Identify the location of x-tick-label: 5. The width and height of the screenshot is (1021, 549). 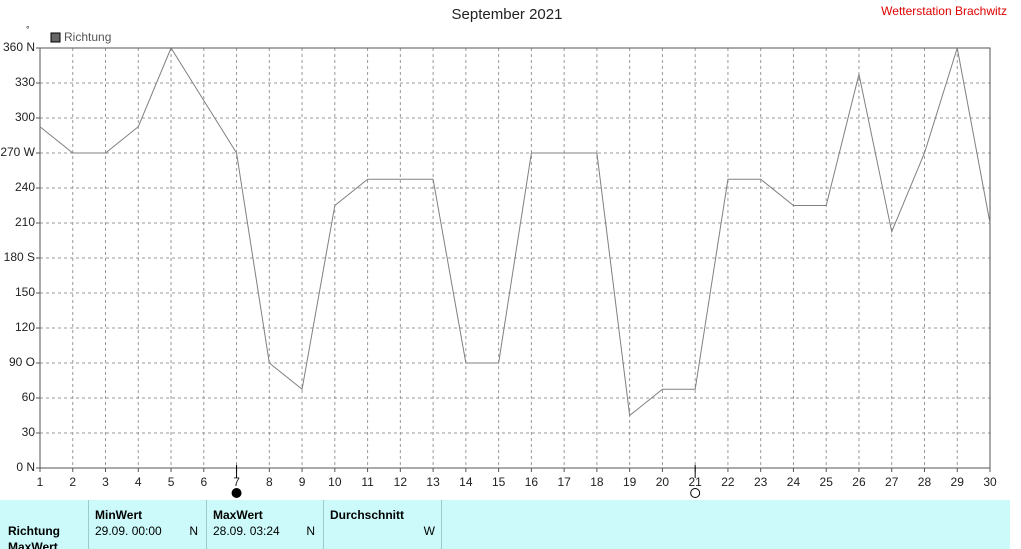
(171, 482).